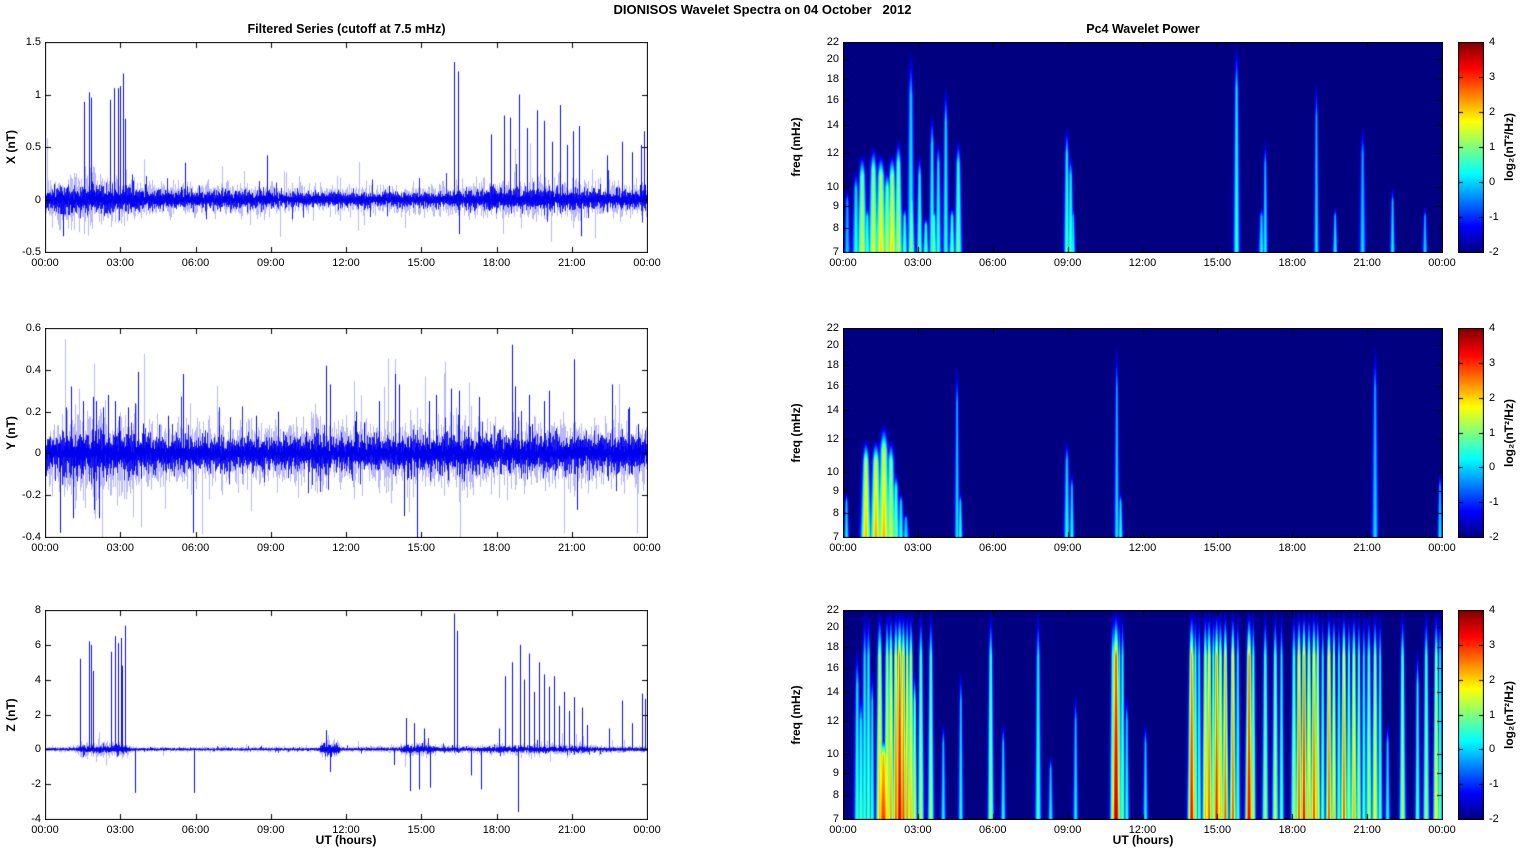  I want to click on colorbar-tick-label: 0, so click(1492, 749).